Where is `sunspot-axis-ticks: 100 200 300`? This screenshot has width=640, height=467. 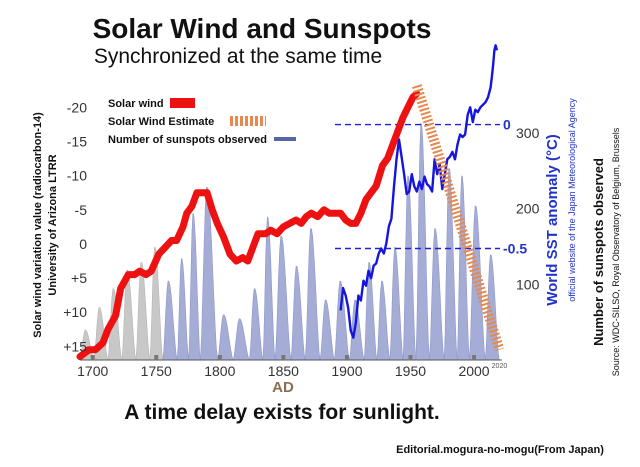
sunspot-axis-ticks: 100 200 300 is located at coordinates (528, 208).